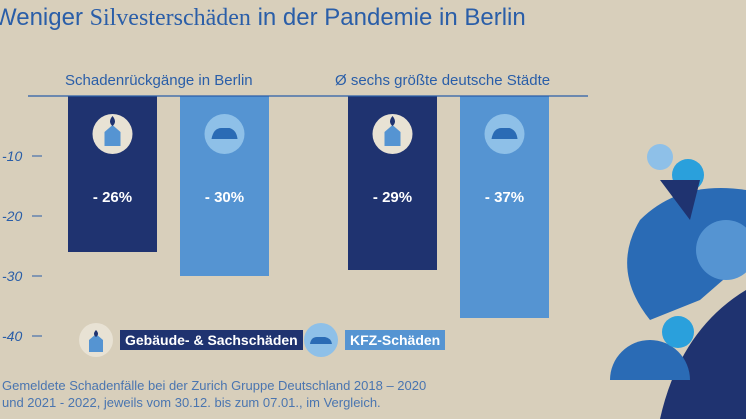 Image resolution: width=746 pixels, height=419 pixels. I want to click on legend-item-building: Gebäude- & Sachschäden, so click(190, 340).